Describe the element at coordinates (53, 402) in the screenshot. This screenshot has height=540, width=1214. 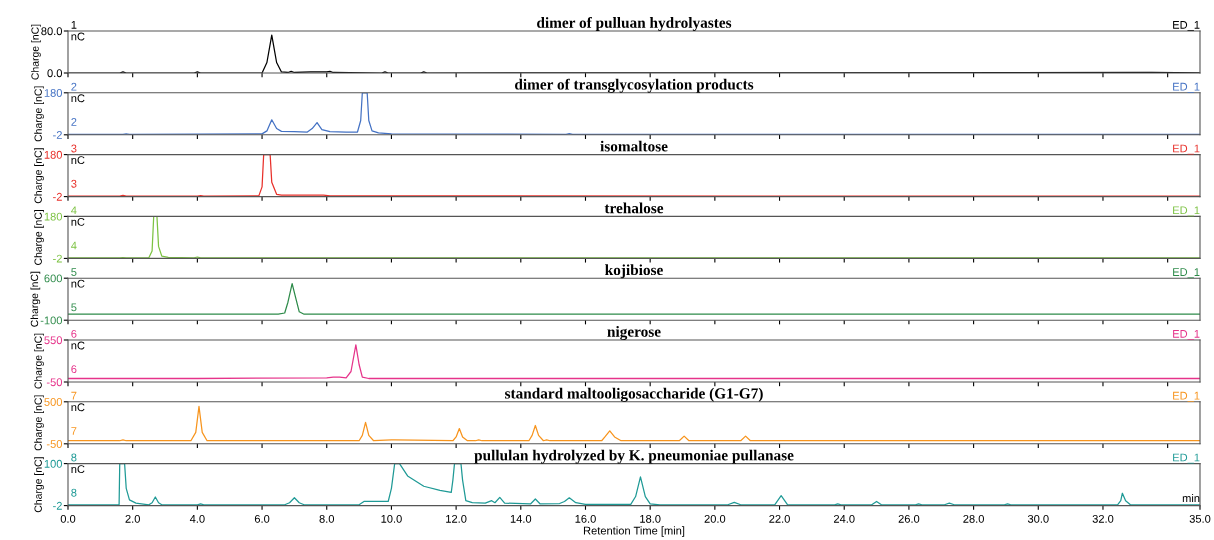
I see `y-tick-label: 500` at that location.